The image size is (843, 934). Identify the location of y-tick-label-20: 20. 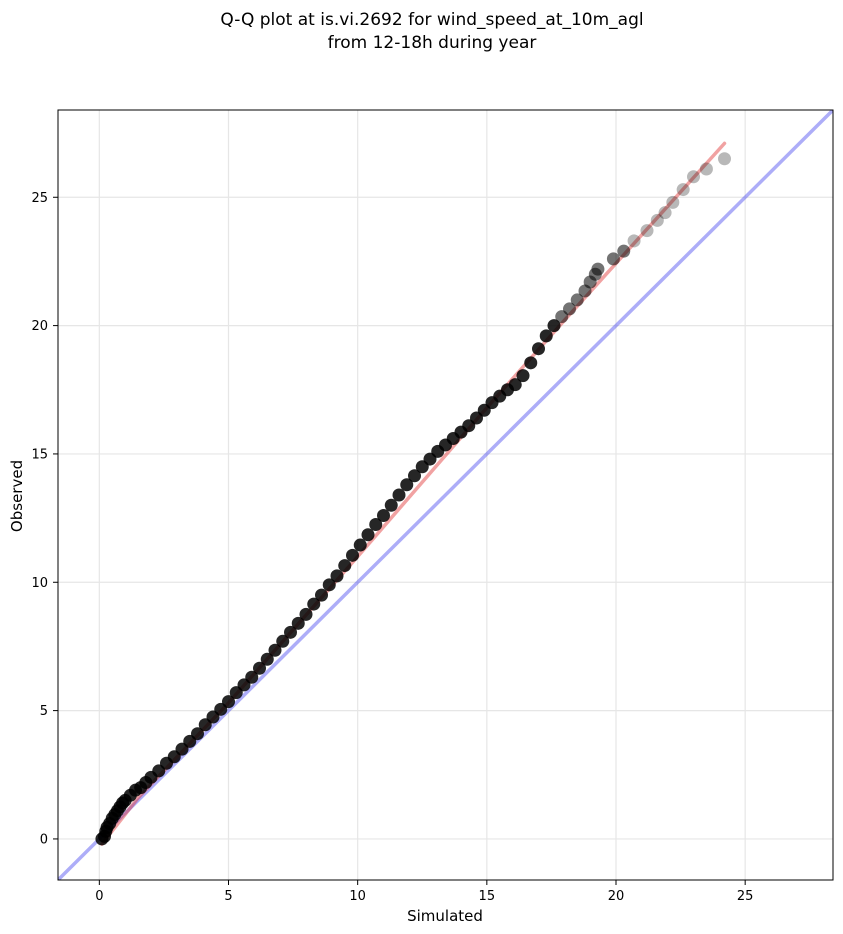
(39, 326).